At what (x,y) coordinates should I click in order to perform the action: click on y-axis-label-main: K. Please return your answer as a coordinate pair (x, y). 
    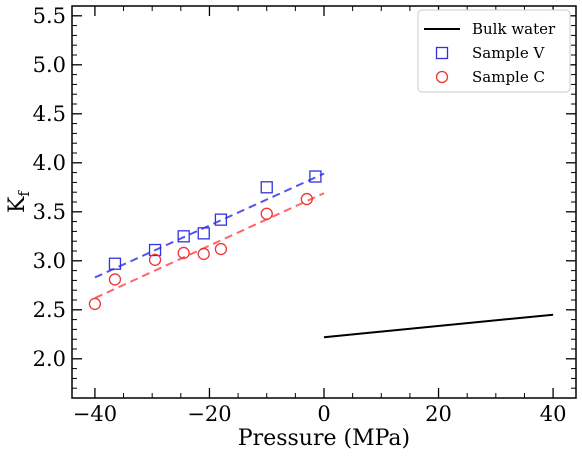
    Looking at the image, I should click on (17, 204).